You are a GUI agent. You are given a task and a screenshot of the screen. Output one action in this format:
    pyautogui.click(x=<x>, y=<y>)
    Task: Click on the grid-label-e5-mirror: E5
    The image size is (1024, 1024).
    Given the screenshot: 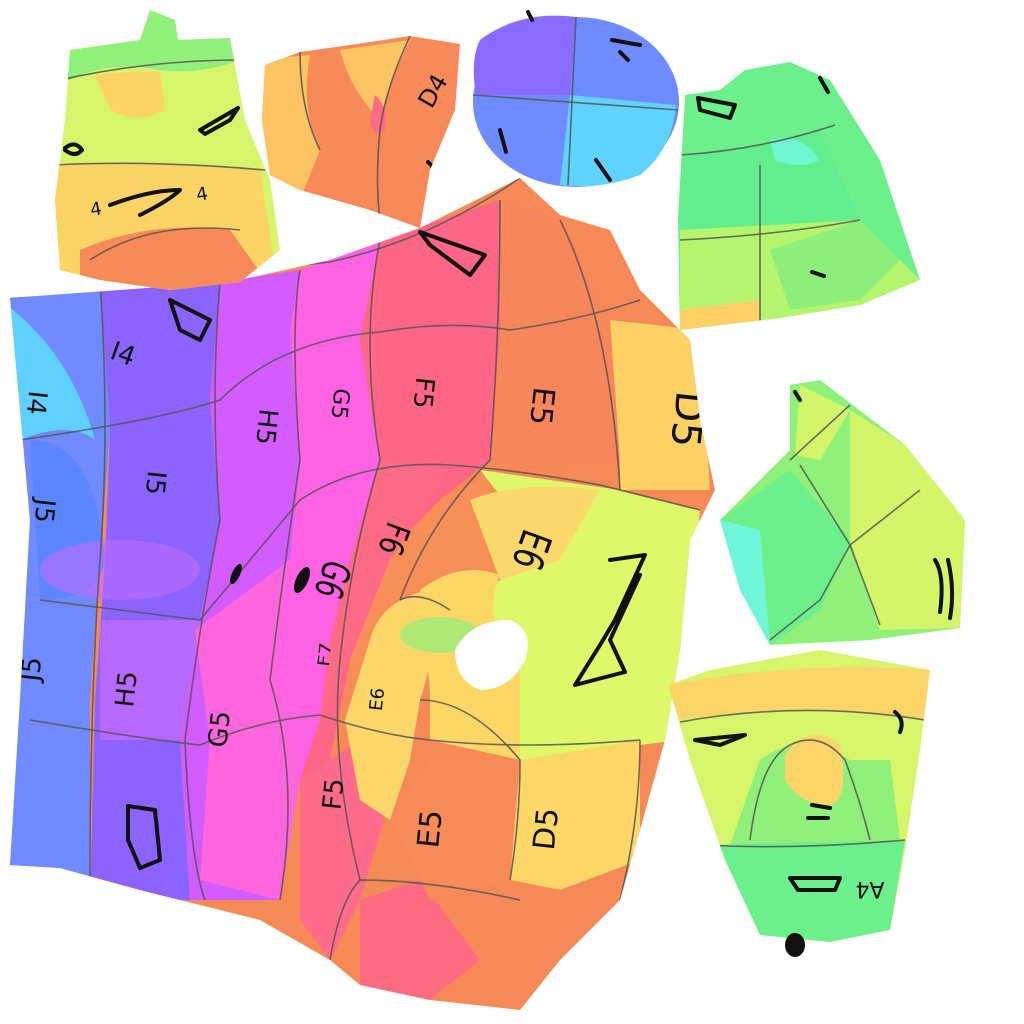 What is the action you would take?
    pyautogui.click(x=430, y=828)
    